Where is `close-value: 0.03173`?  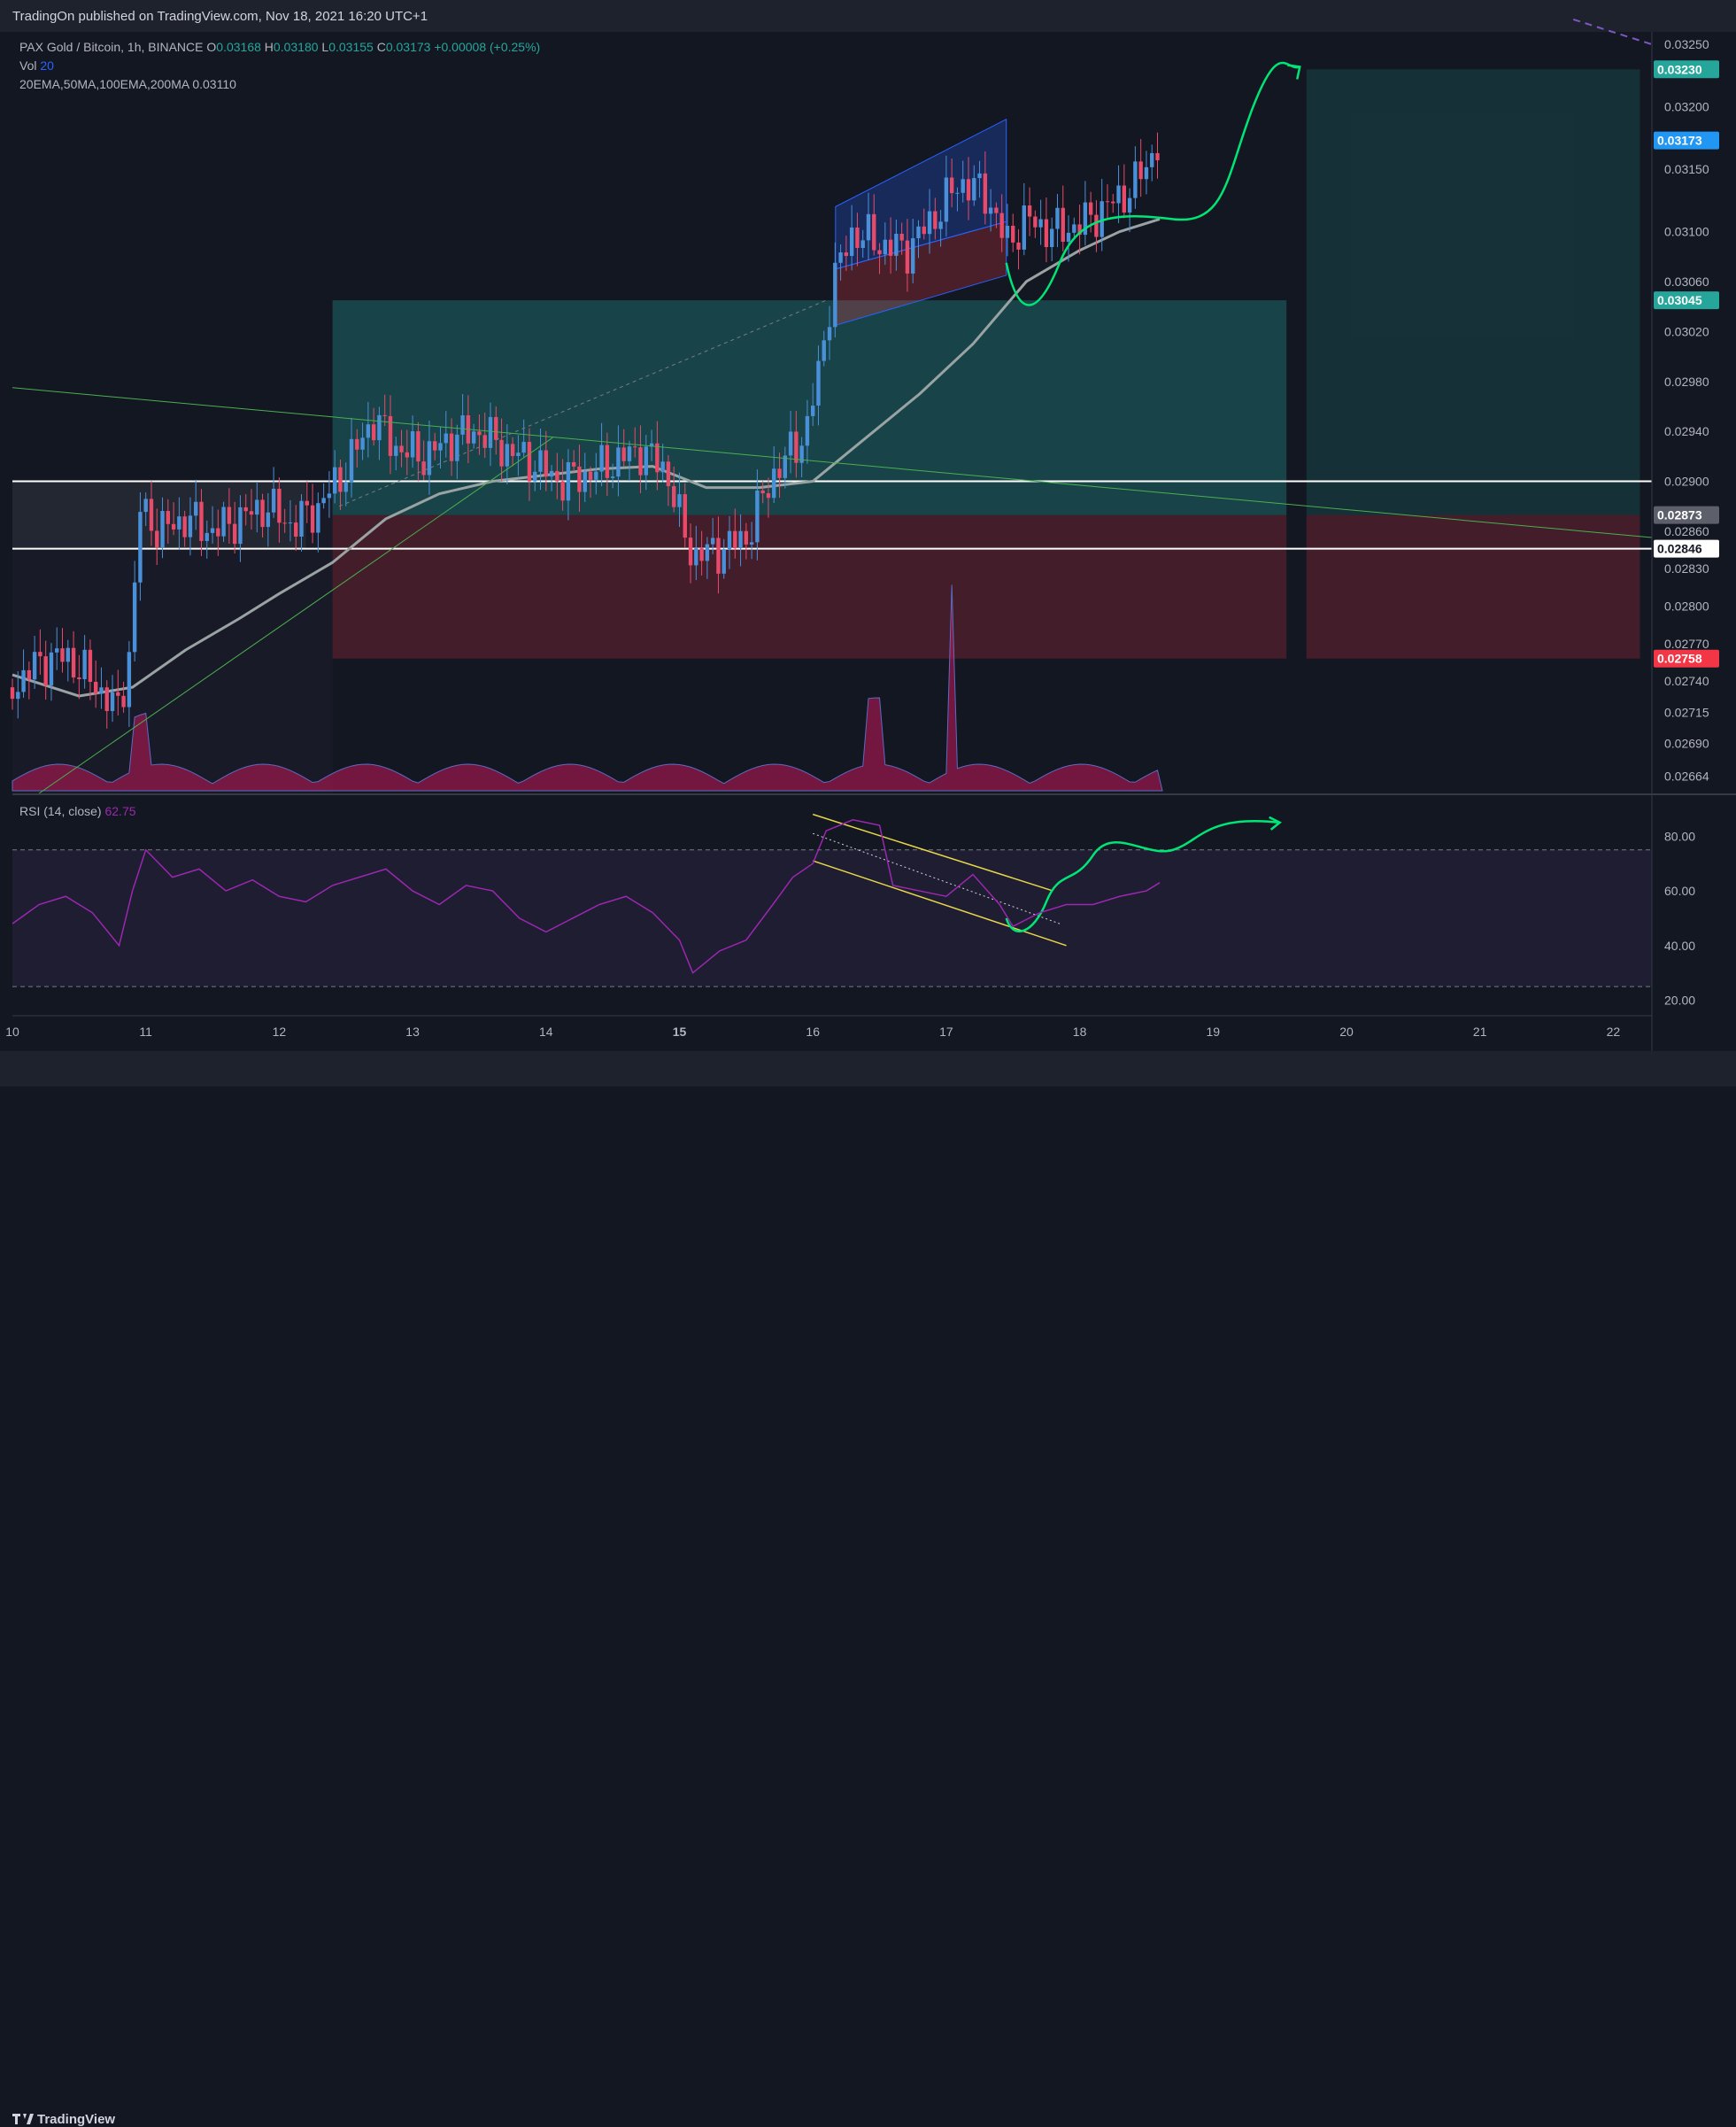 close-value: 0.03173 is located at coordinates (408, 47).